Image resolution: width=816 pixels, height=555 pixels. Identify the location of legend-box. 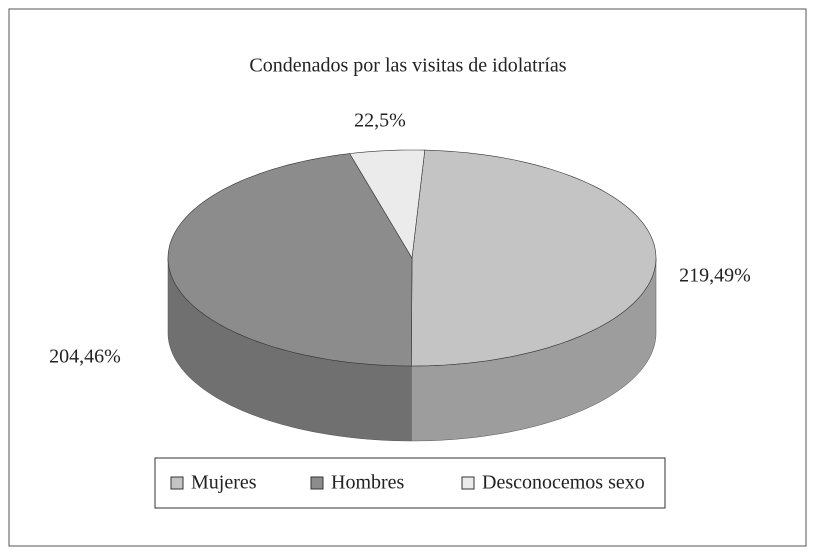
(410, 483).